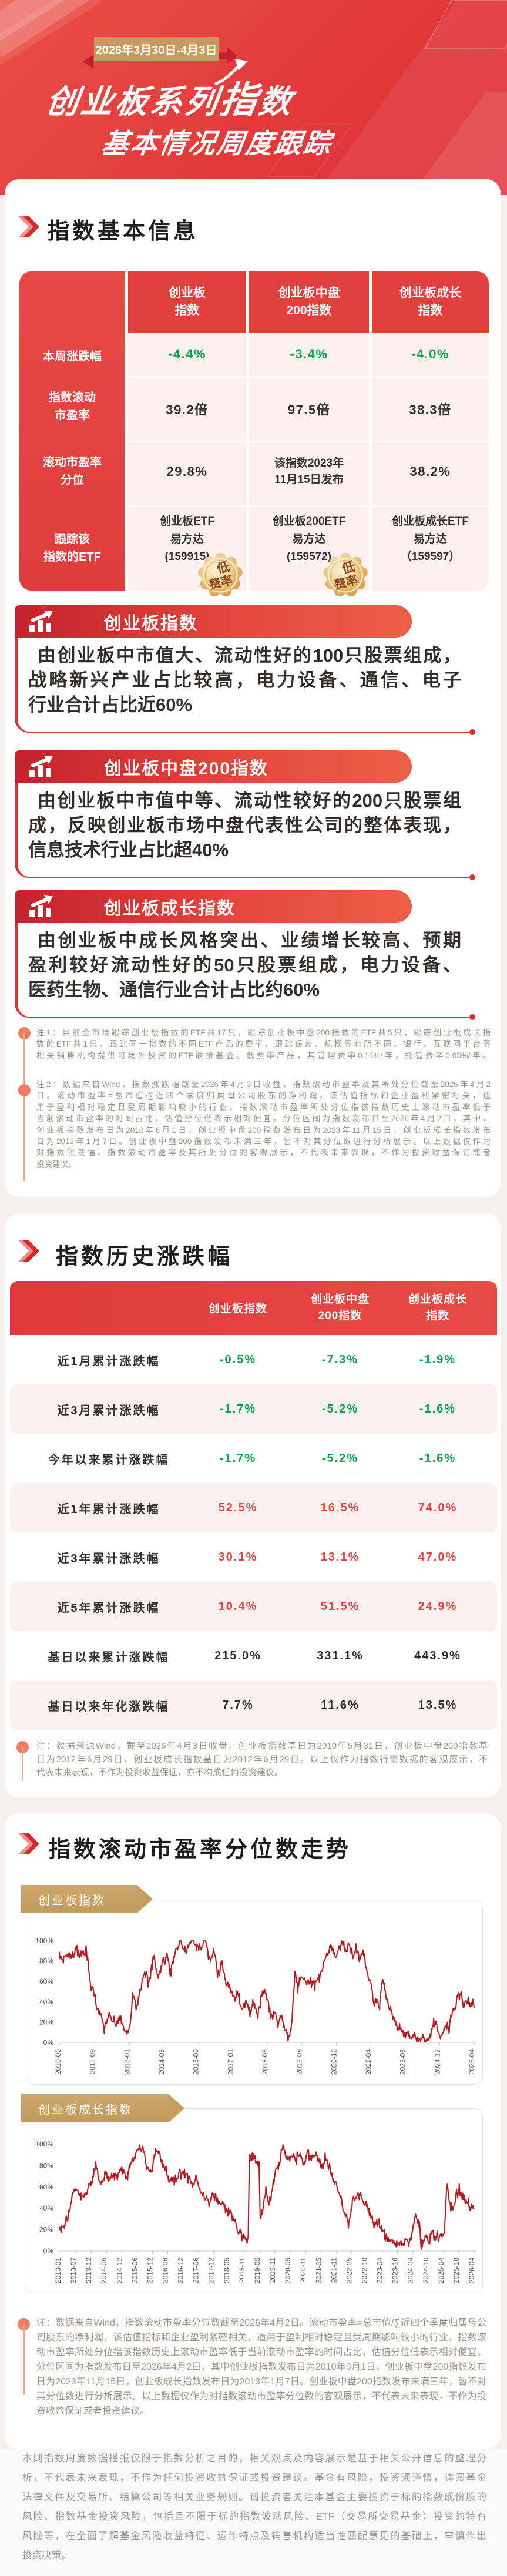  What do you see at coordinates (380, 2270) in the screenshot?
I see `svg-text: 2023-04` at bounding box center [380, 2270].